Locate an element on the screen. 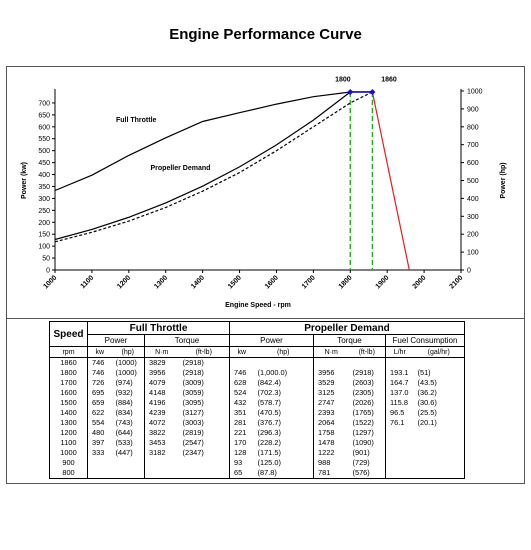 The height and width of the screenshot is (550, 531). left-tick-label: 450 is located at coordinates (44, 163).